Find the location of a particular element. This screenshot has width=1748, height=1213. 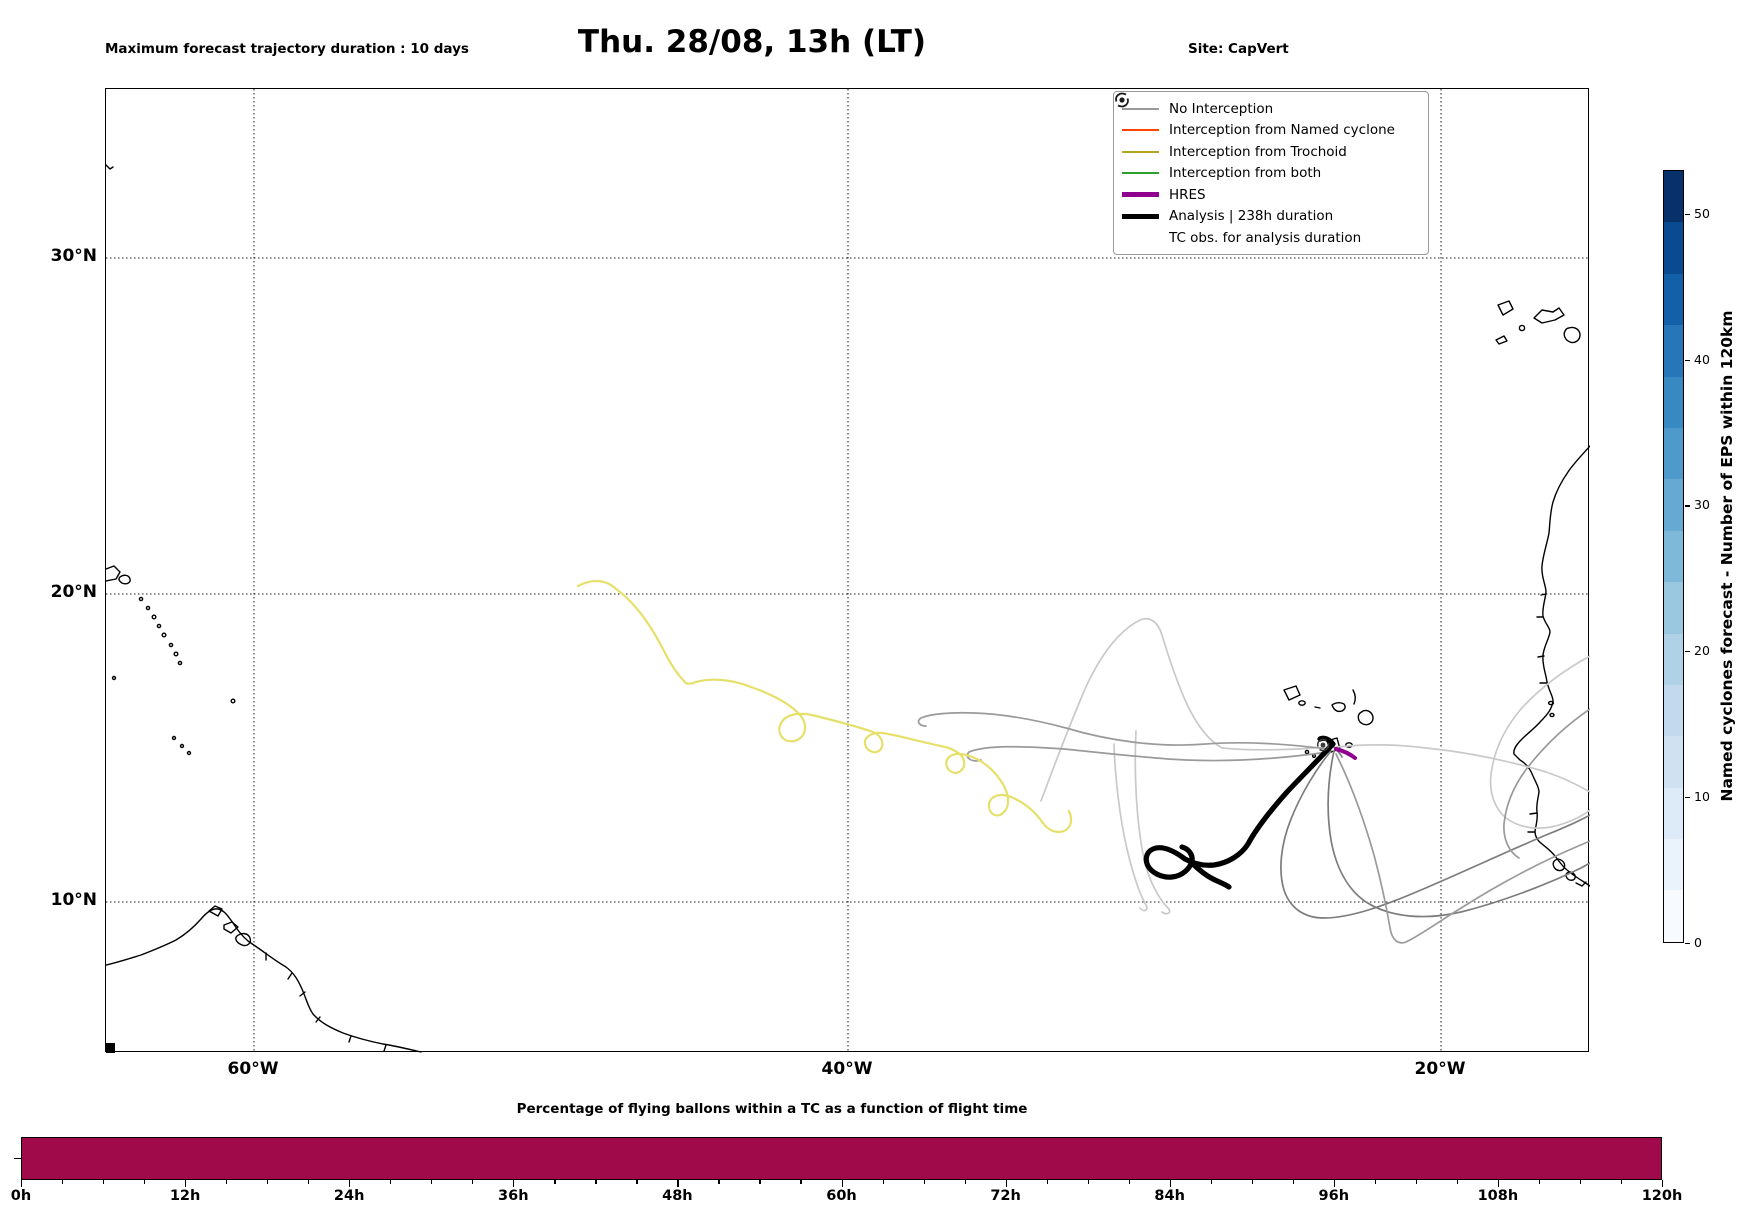

x-ticklabel-12h: 12h is located at coordinates (185, 1196).